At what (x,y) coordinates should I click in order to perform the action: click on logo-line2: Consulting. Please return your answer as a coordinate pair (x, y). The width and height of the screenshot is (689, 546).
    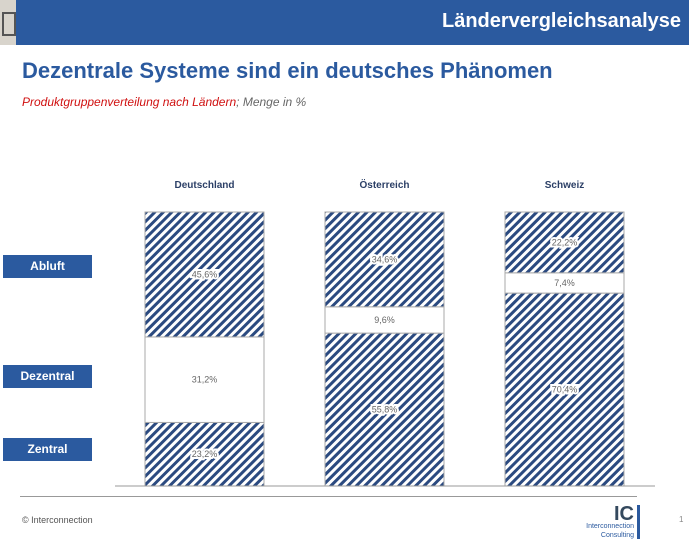
    Looking at the image, I should click on (617, 535).